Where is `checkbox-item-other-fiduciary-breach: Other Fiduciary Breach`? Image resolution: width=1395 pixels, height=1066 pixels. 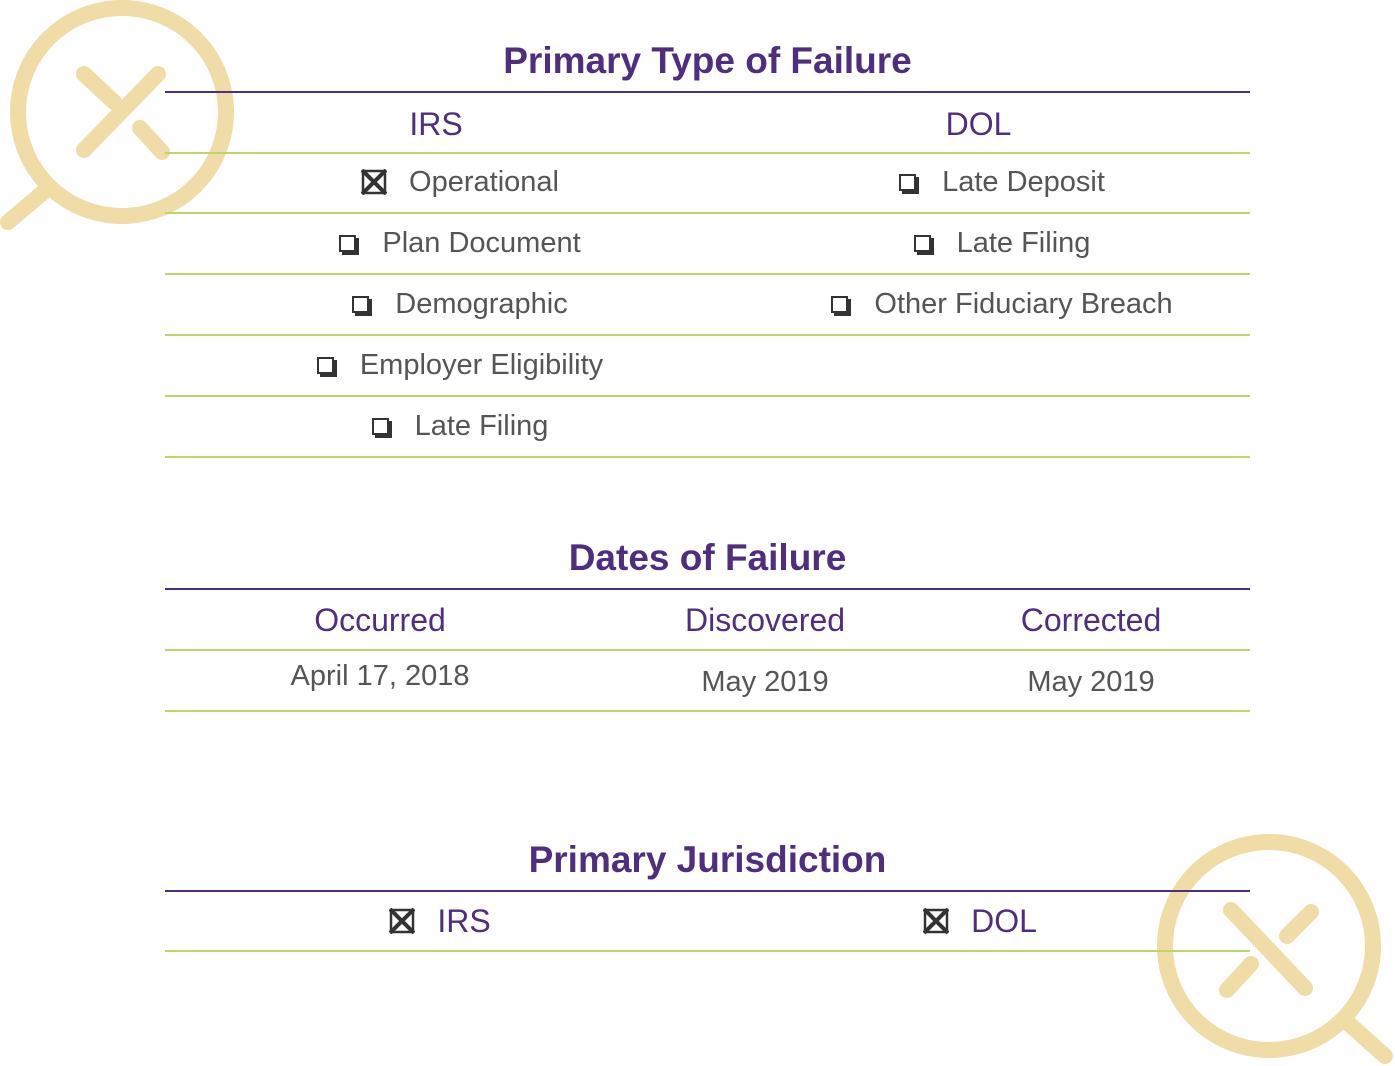 checkbox-item-other-fiduciary-breach: Other Fiduciary Breach is located at coordinates (1002, 304).